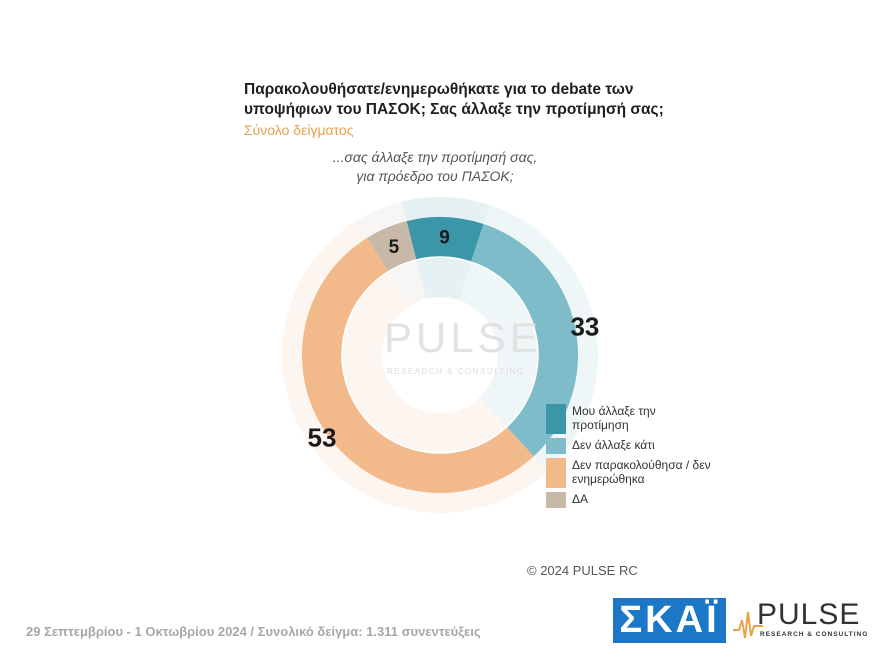 The width and height of the screenshot is (880, 660). I want to click on legend-item: Δεν παρακολούθησα / δεν ενημερώθηκα, so click(631, 473).